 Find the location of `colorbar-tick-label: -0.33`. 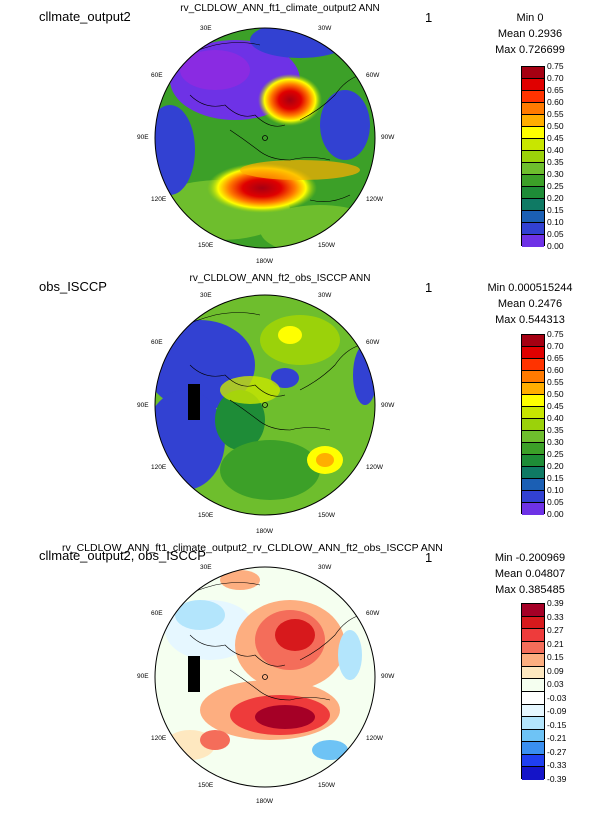

colorbar-tick-label: -0.33 is located at coordinates (557, 765).